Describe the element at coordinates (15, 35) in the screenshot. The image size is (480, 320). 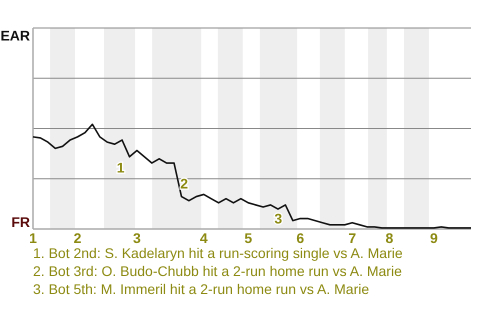
I see `text: EAR` at that location.